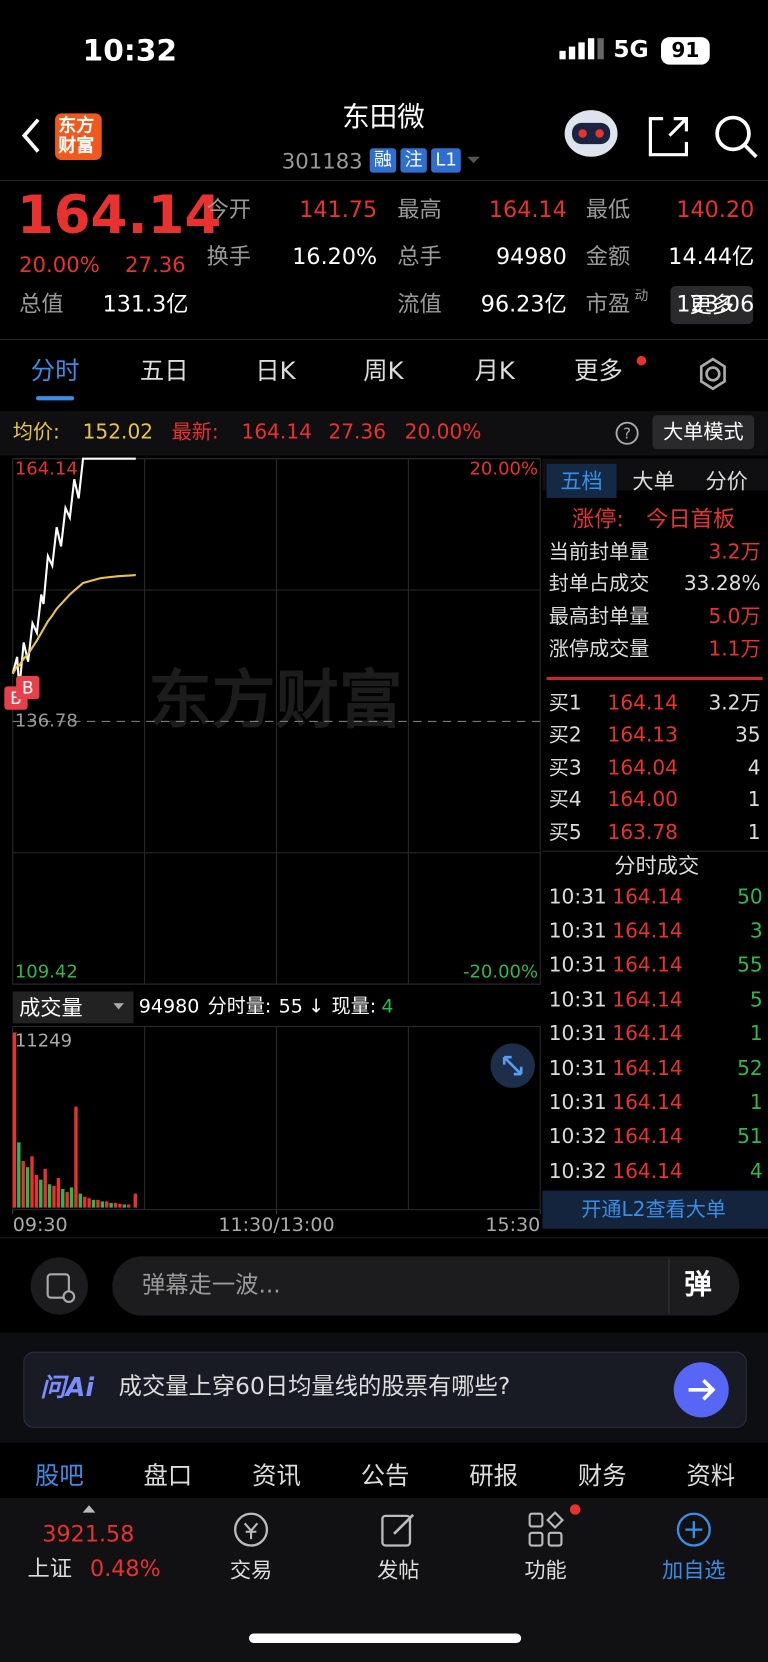  Describe the element at coordinates (756, 931) in the screenshot. I see `trade-volume: 3` at that location.